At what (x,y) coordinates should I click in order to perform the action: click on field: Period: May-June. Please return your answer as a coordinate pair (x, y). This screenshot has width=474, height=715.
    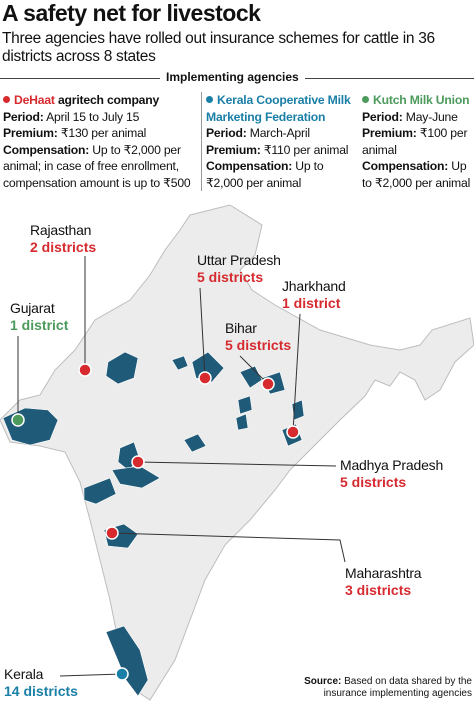
    Looking at the image, I should click on (417, 117).